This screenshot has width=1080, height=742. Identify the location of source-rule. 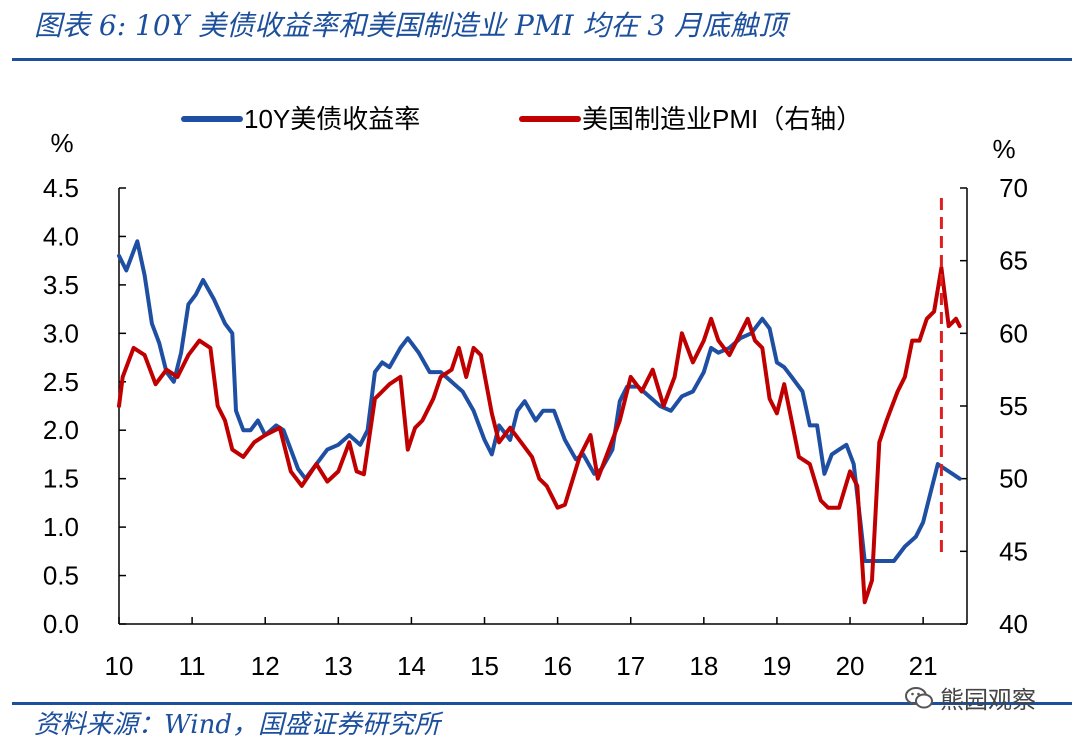
(542, 703).